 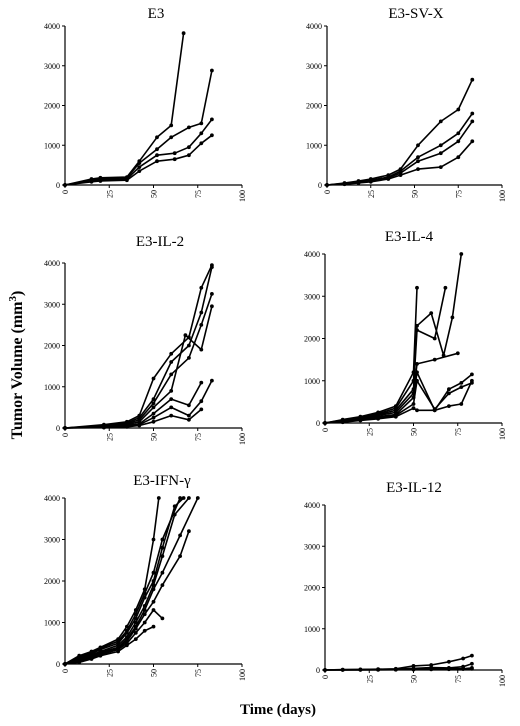 What do you see at coordinates (138, 361) in the screenshot?
I see `panel-e3-il-2-series-3-line` at bounding box center [138, 361].